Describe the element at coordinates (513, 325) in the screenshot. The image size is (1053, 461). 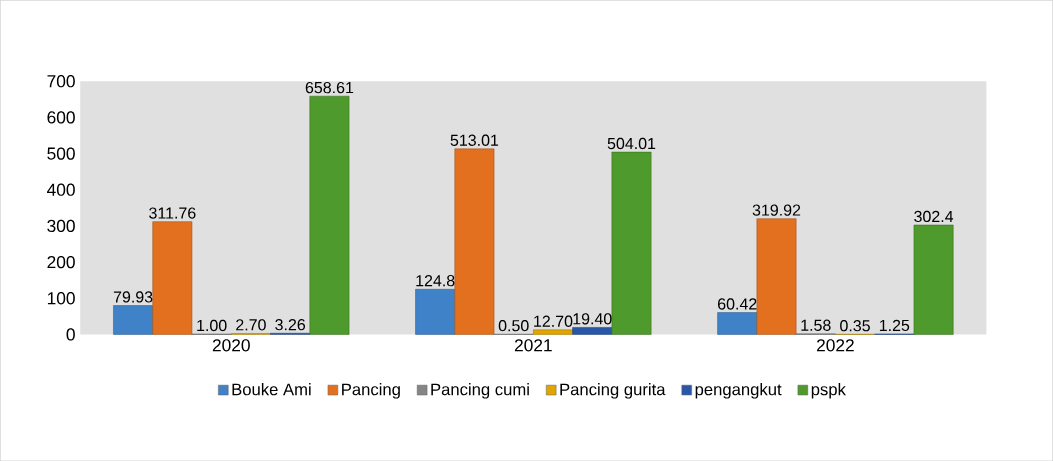
I see `data-label: 0.50` at that location.